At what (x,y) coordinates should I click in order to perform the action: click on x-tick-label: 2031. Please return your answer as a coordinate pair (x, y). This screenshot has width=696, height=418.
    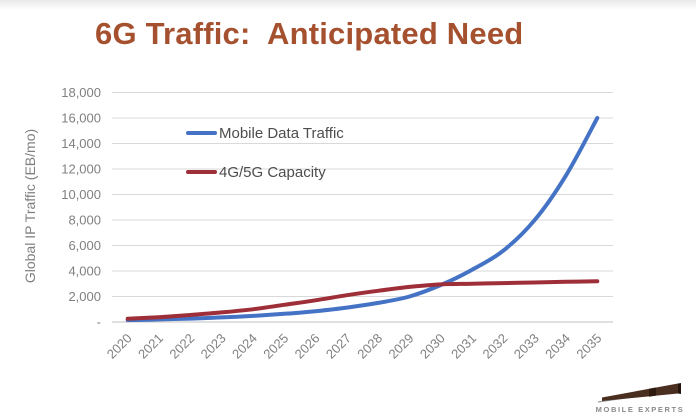
    Looking at the image, I should click on (463, 346).